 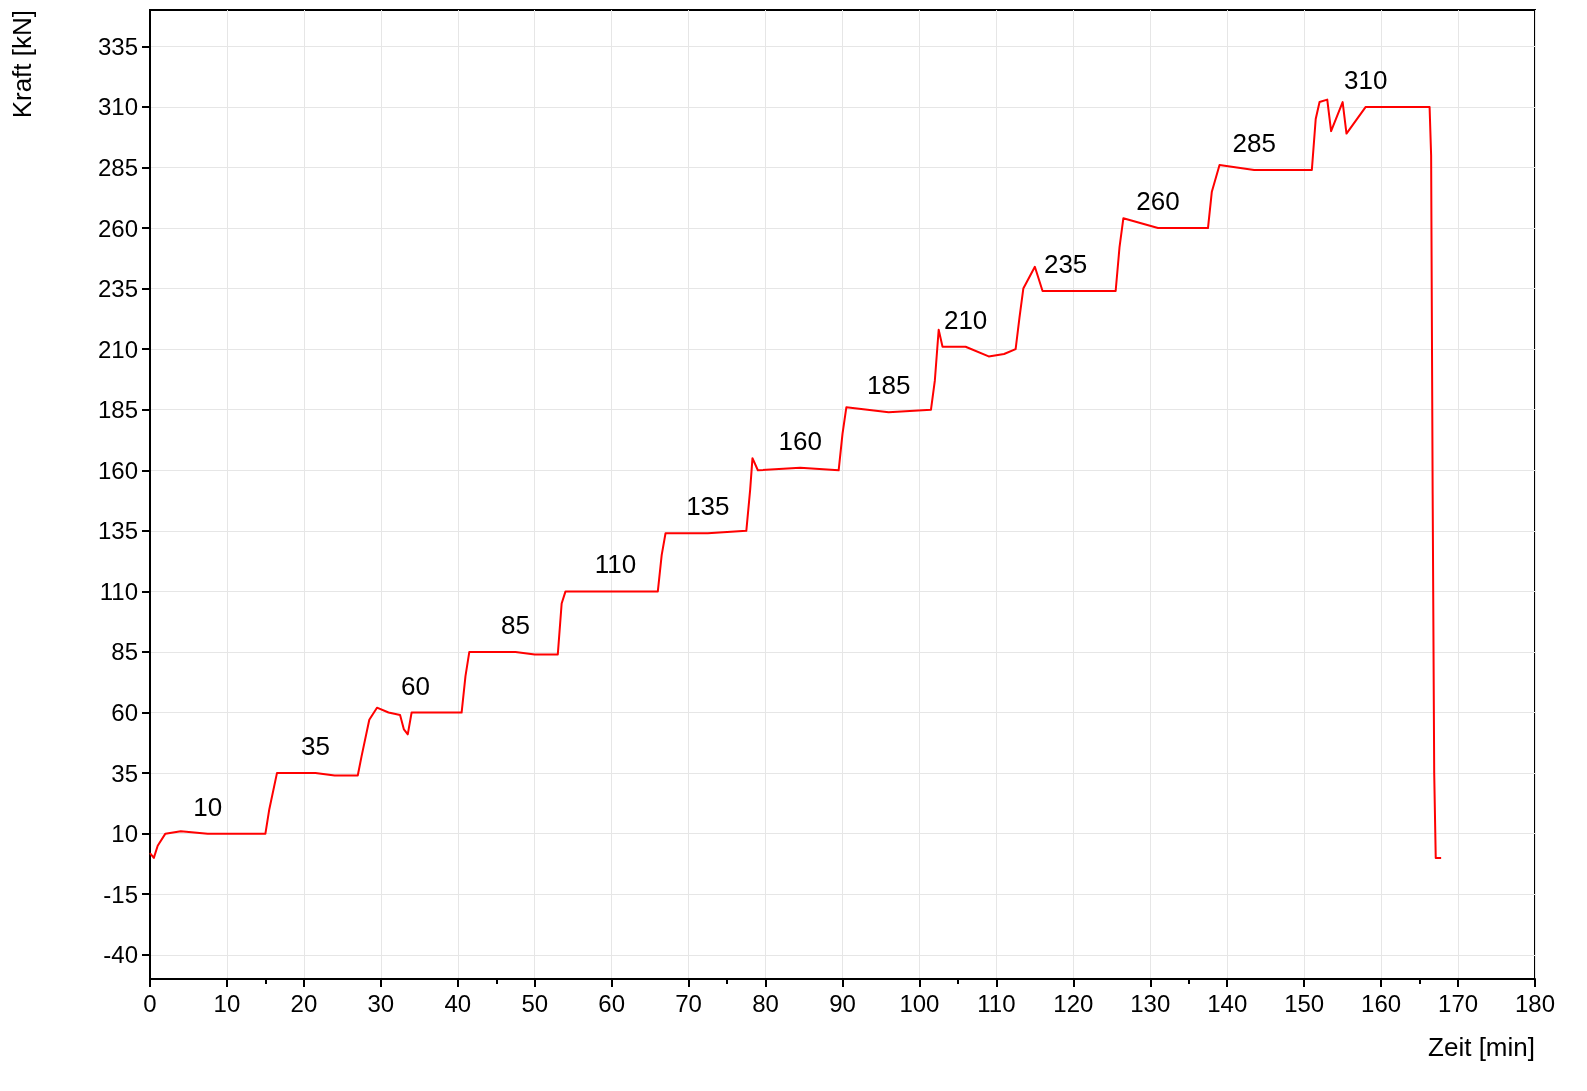 What do you see at coordinates (117, 470) in the screenshot?
I see `y-tick-label: 160` at bounding box center [117, 470].